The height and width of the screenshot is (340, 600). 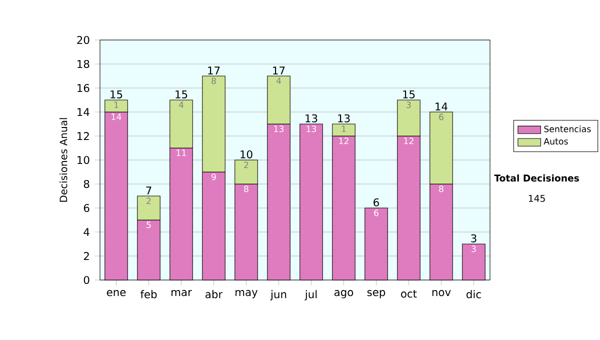 What do you see at coordinates (84, 160) in the screenshot?
I see `y-tick-label: 10` at bounding box center [84, 160].